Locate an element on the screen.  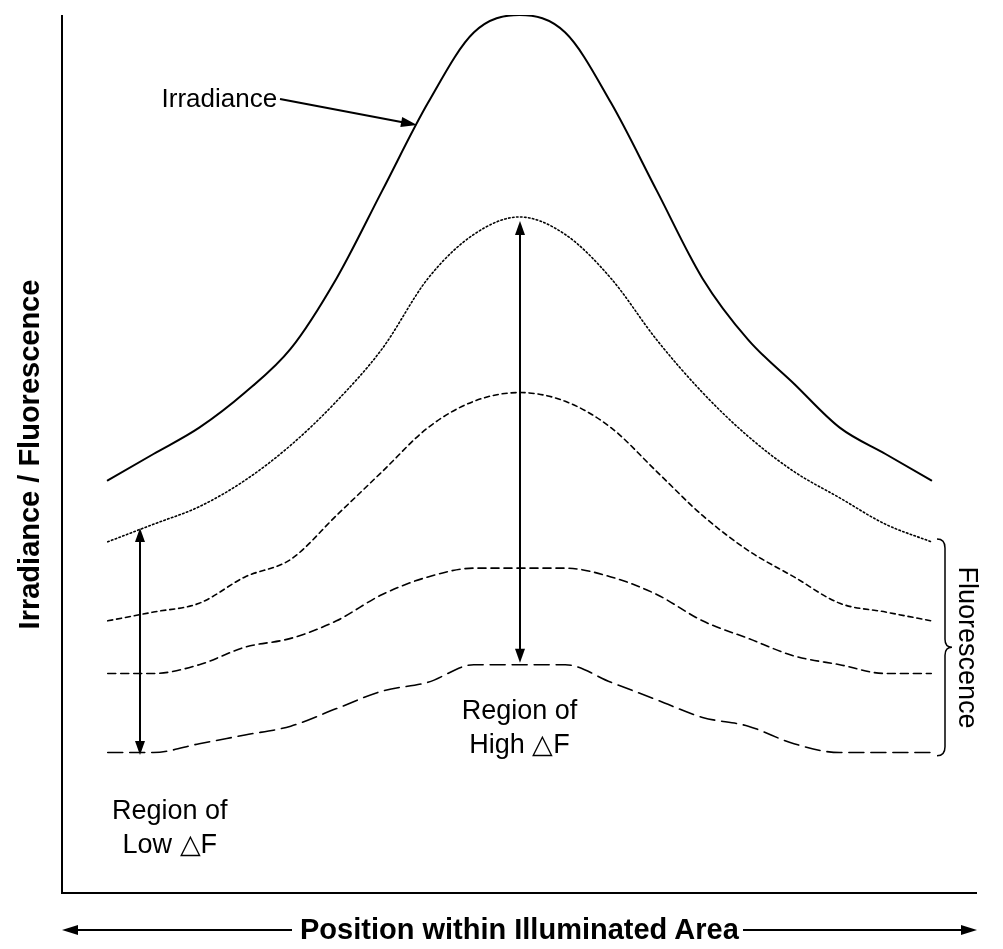
annotation: Fluorescence is located at coordinates (967, 647).